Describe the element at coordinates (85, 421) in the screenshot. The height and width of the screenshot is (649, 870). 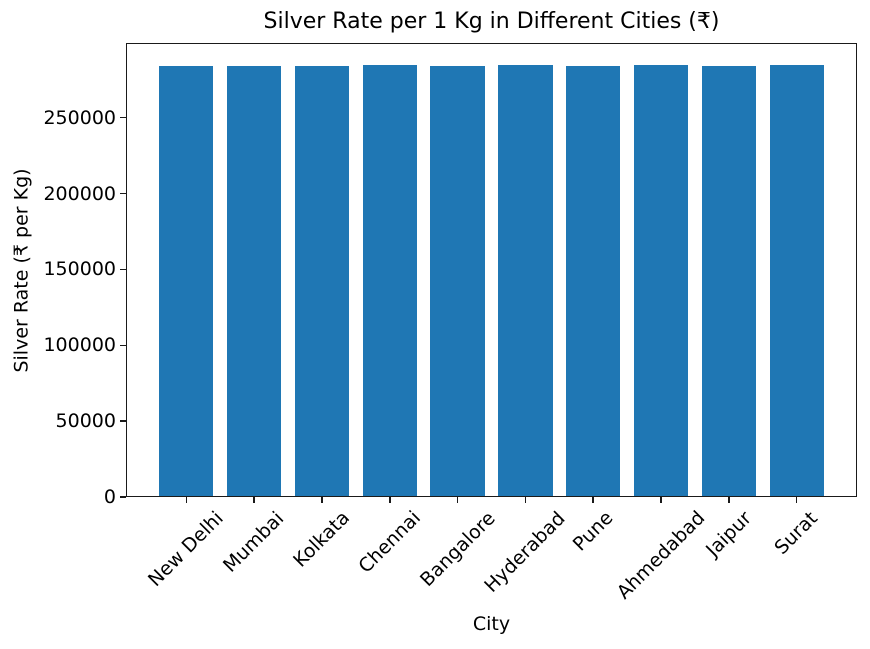
I see `y-tick-label: 50000` at that location.